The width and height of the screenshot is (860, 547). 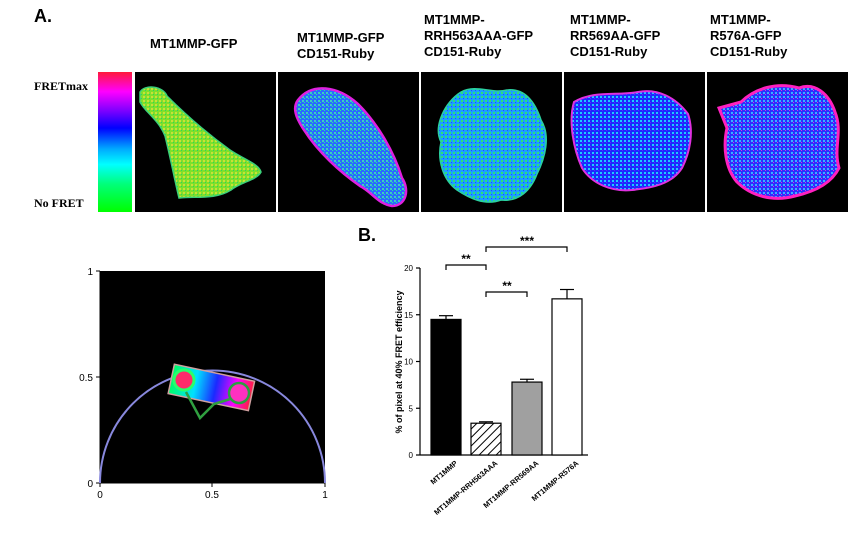 I want to click on y-tick-label: 20, so click(x=408, y=268).